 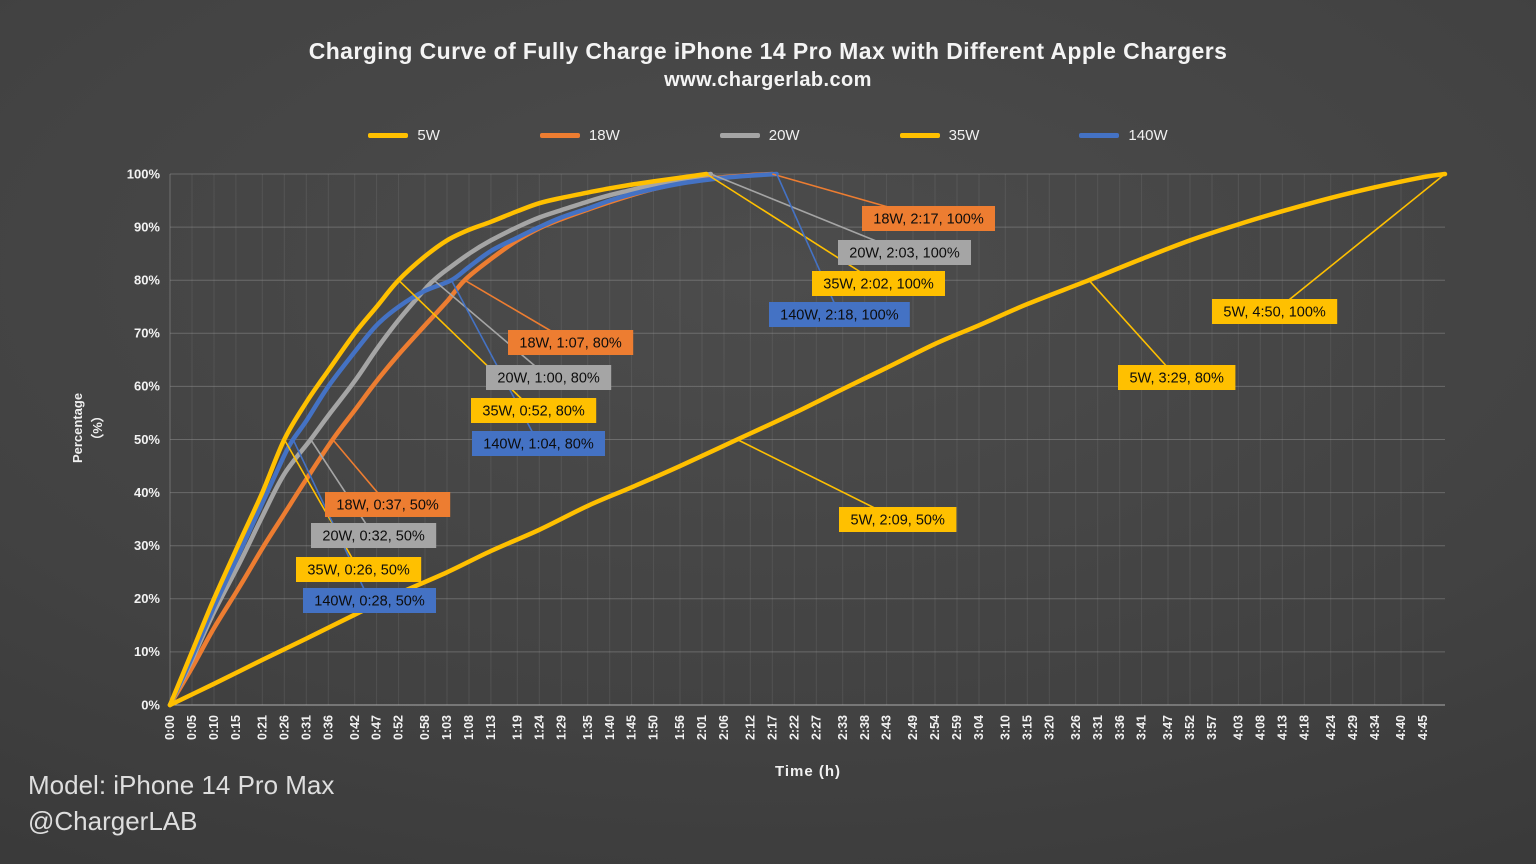 What do you see at coordinates (147, 439) in the screenshot?
I see `y-tick-label: 50%` at bounding box center [147, 439].